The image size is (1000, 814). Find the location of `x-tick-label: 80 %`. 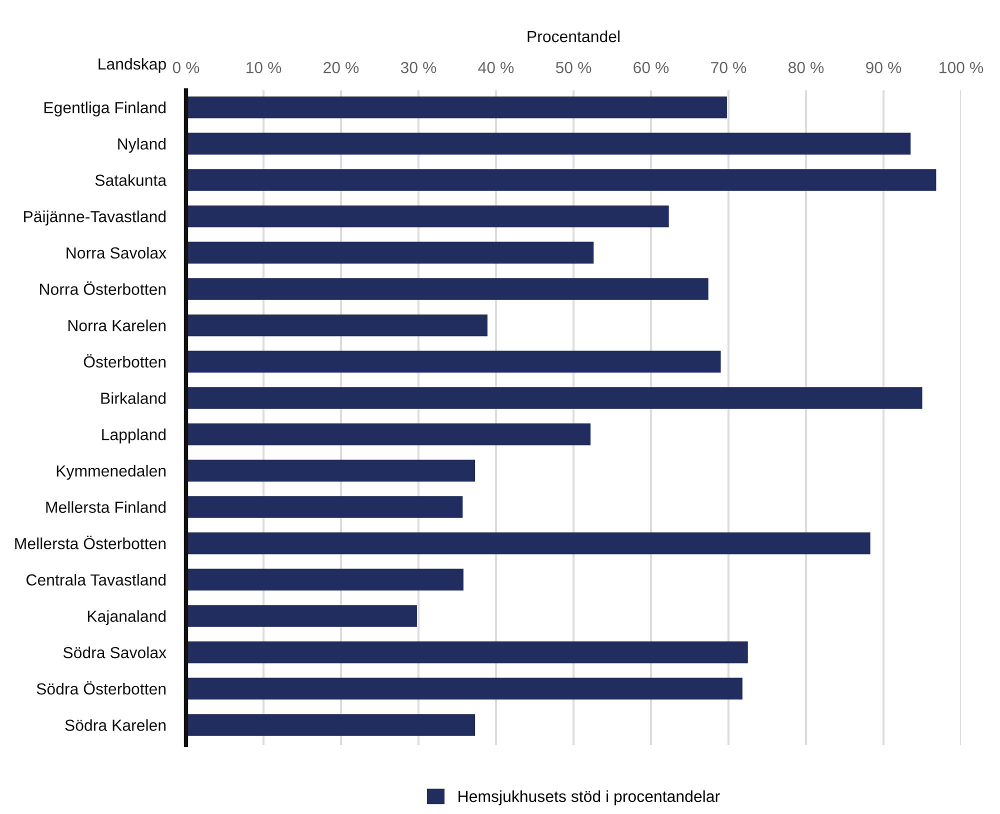

x-tick-label: 80 % is located at coordinates (806, 68).